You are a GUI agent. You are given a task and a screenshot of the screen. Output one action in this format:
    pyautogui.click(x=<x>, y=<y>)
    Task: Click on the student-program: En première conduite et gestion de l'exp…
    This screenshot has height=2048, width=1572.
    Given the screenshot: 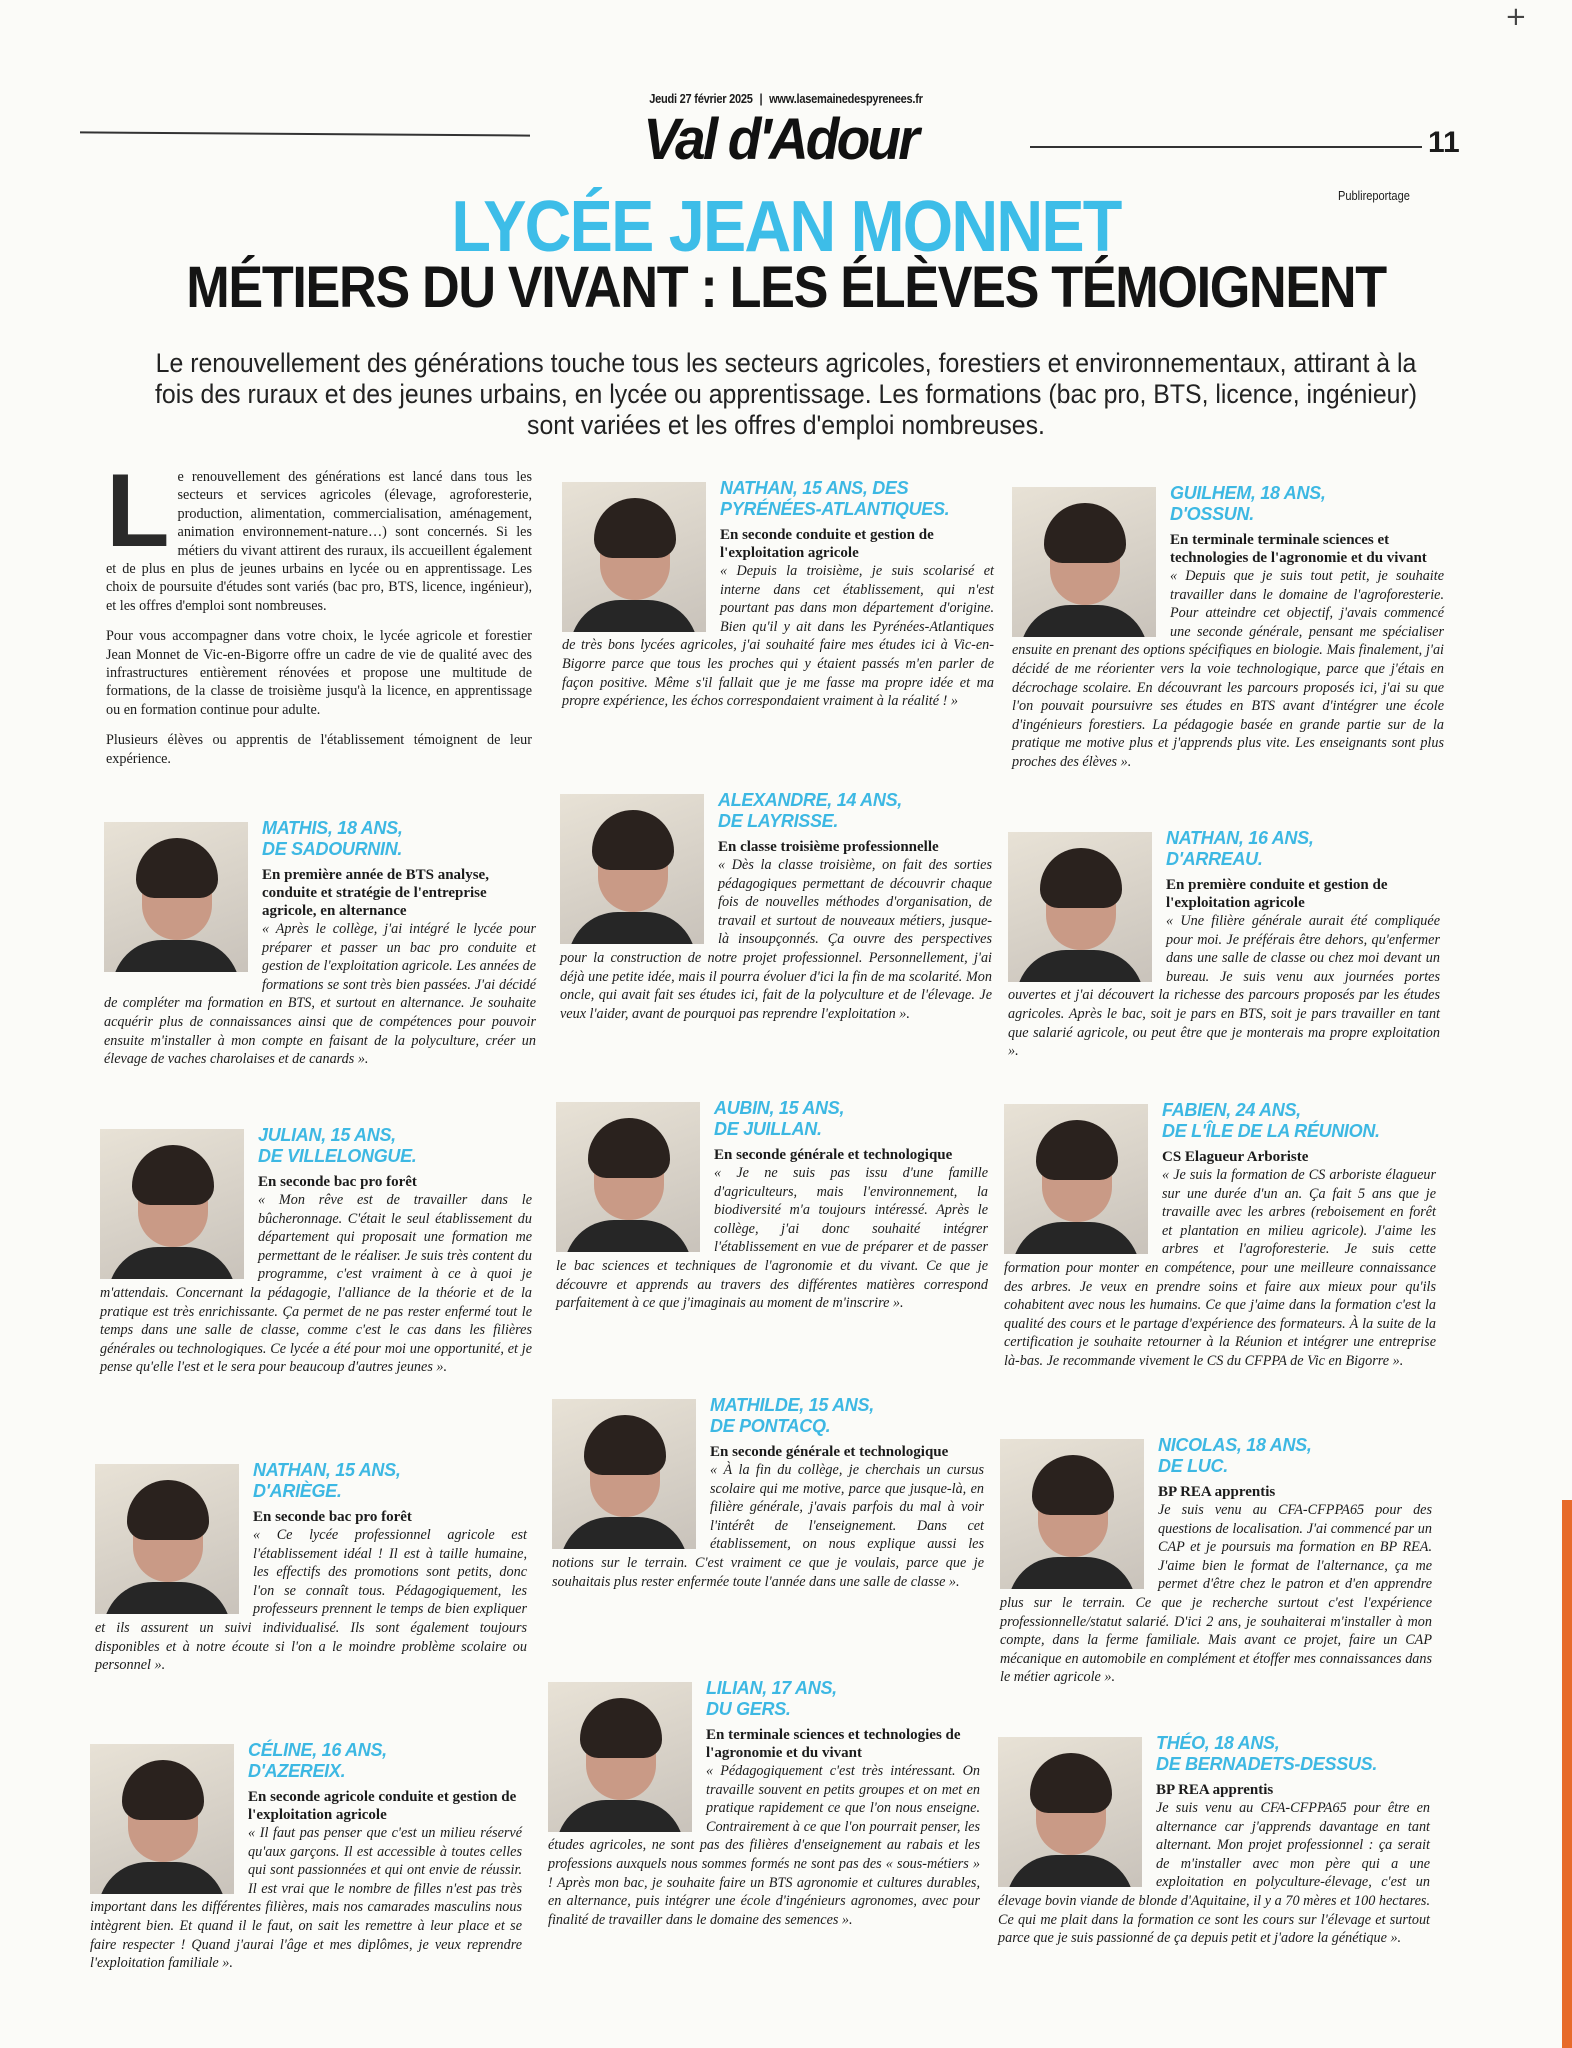 What is the action you would take?
    pyautogui.click(x=1277, y=894)
    